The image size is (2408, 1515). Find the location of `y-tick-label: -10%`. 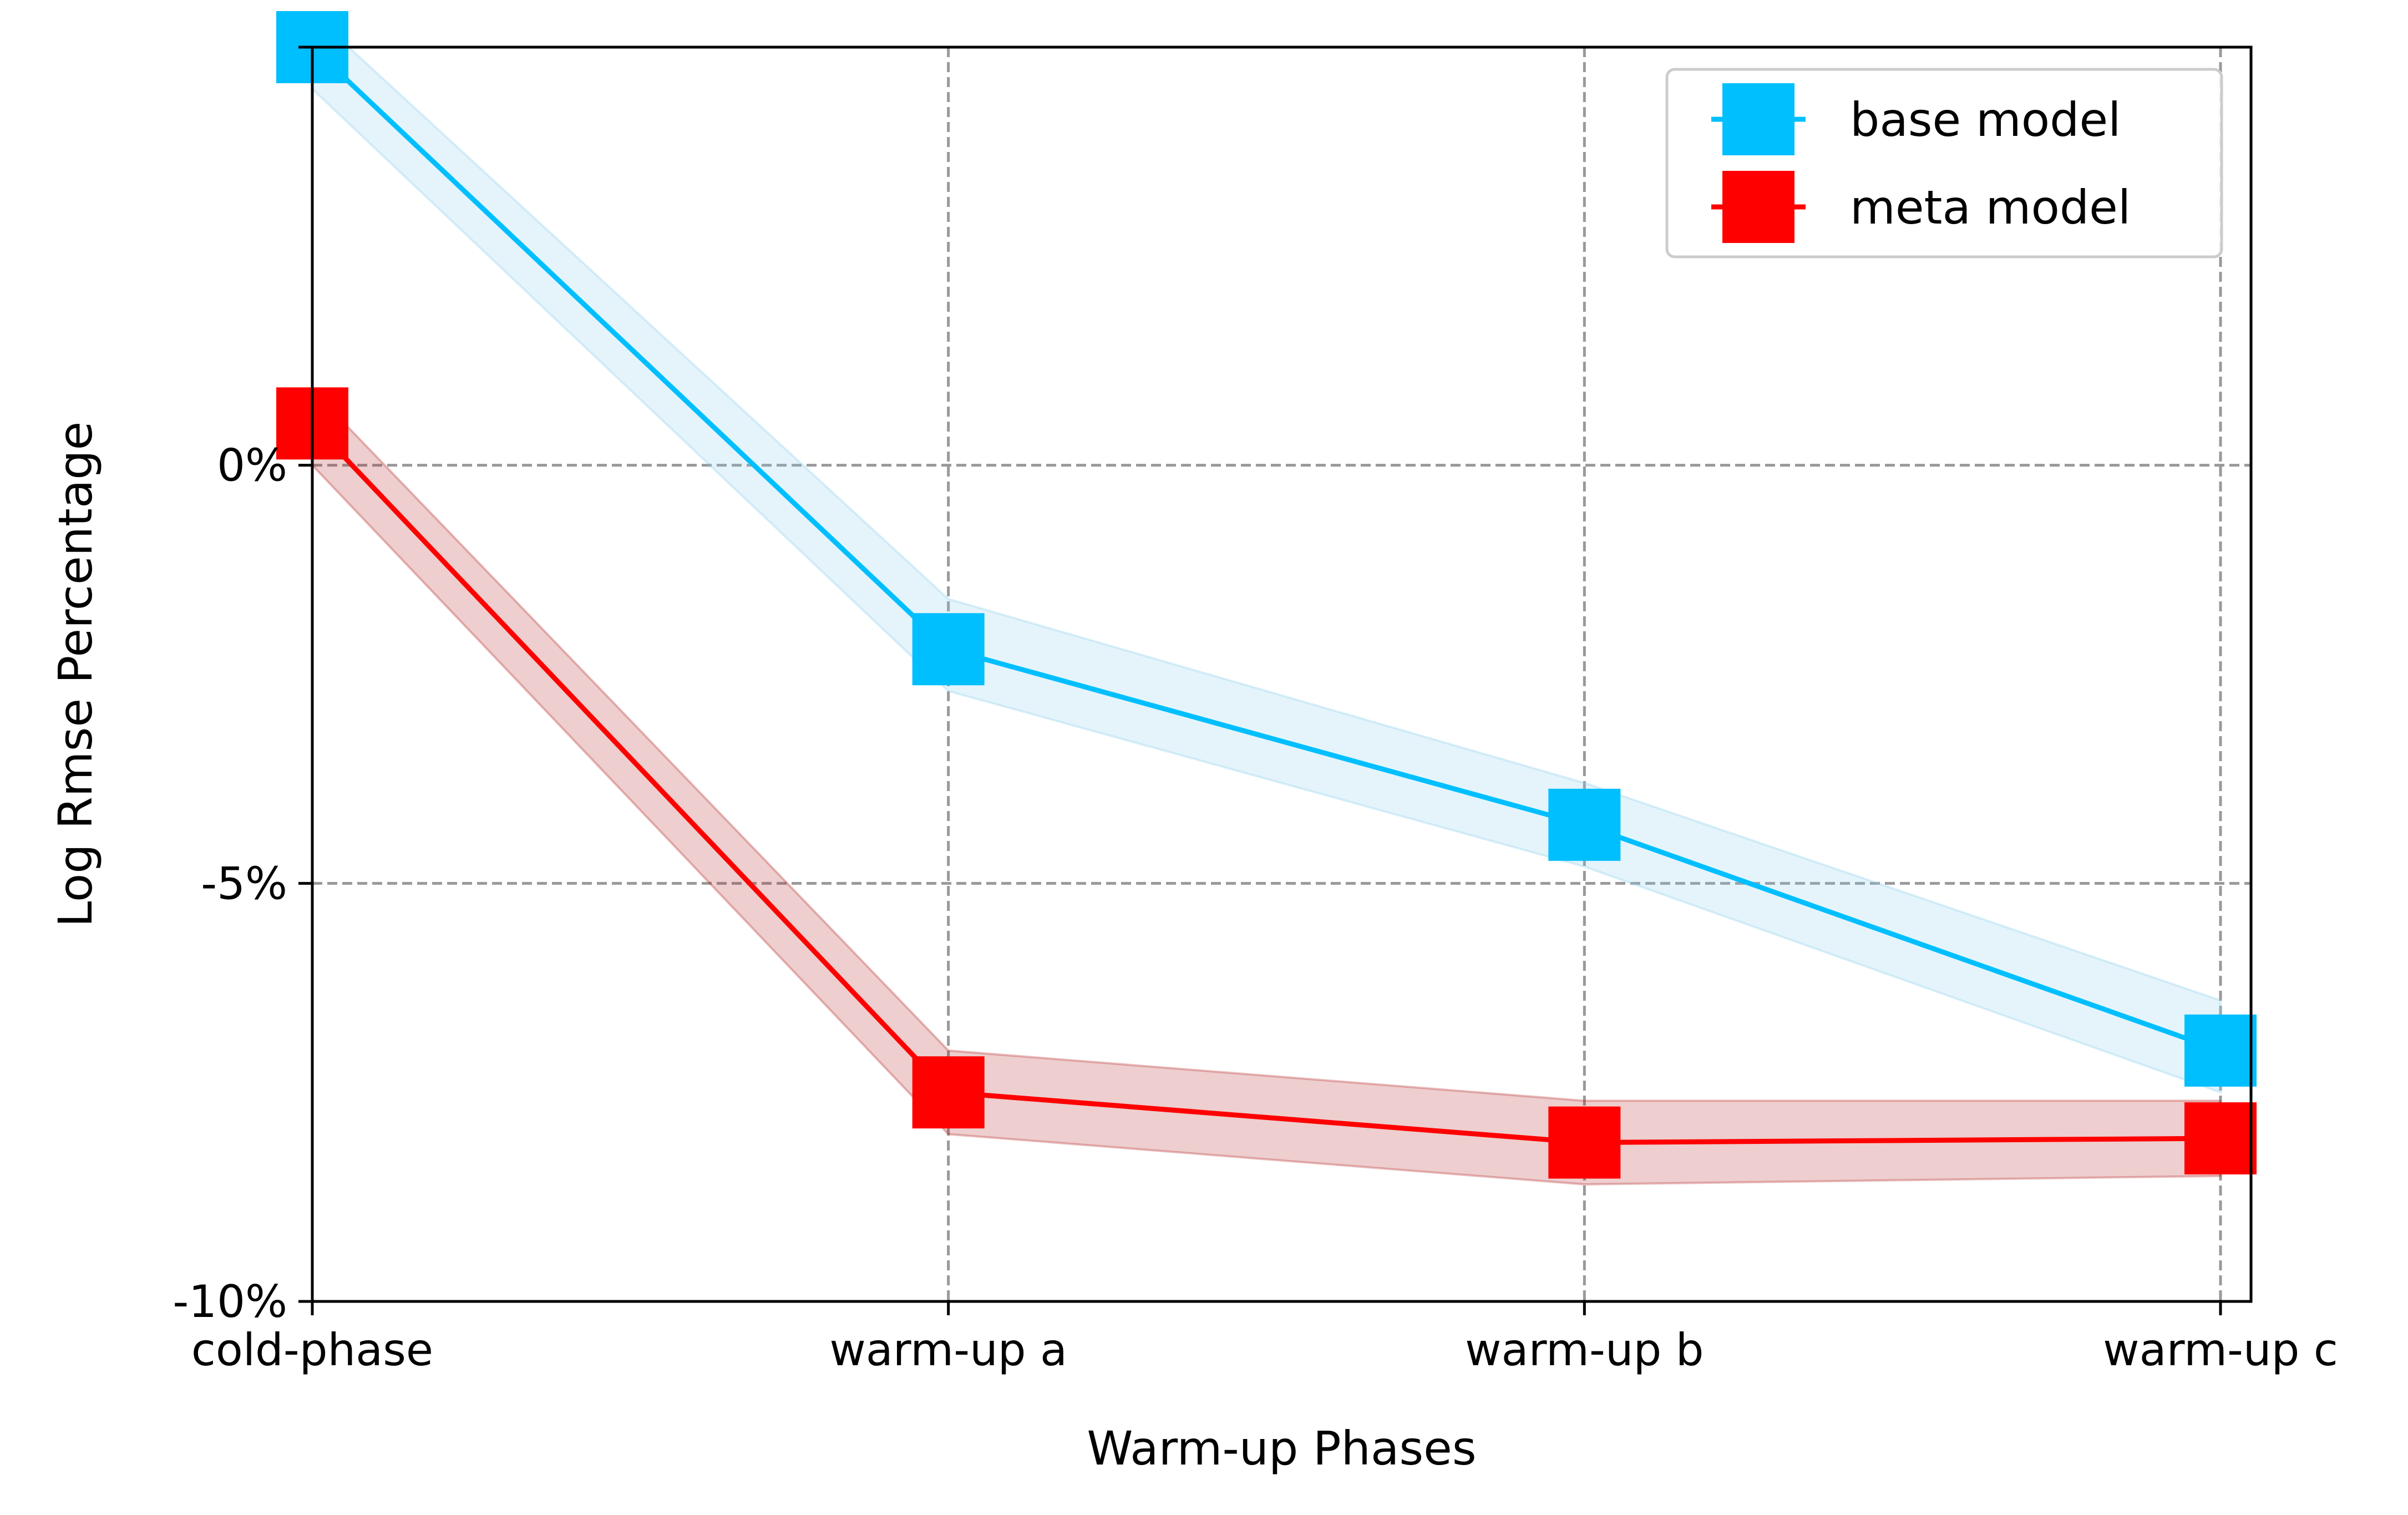

y-tick-label: -10% is located at coordinates (230, 1301).